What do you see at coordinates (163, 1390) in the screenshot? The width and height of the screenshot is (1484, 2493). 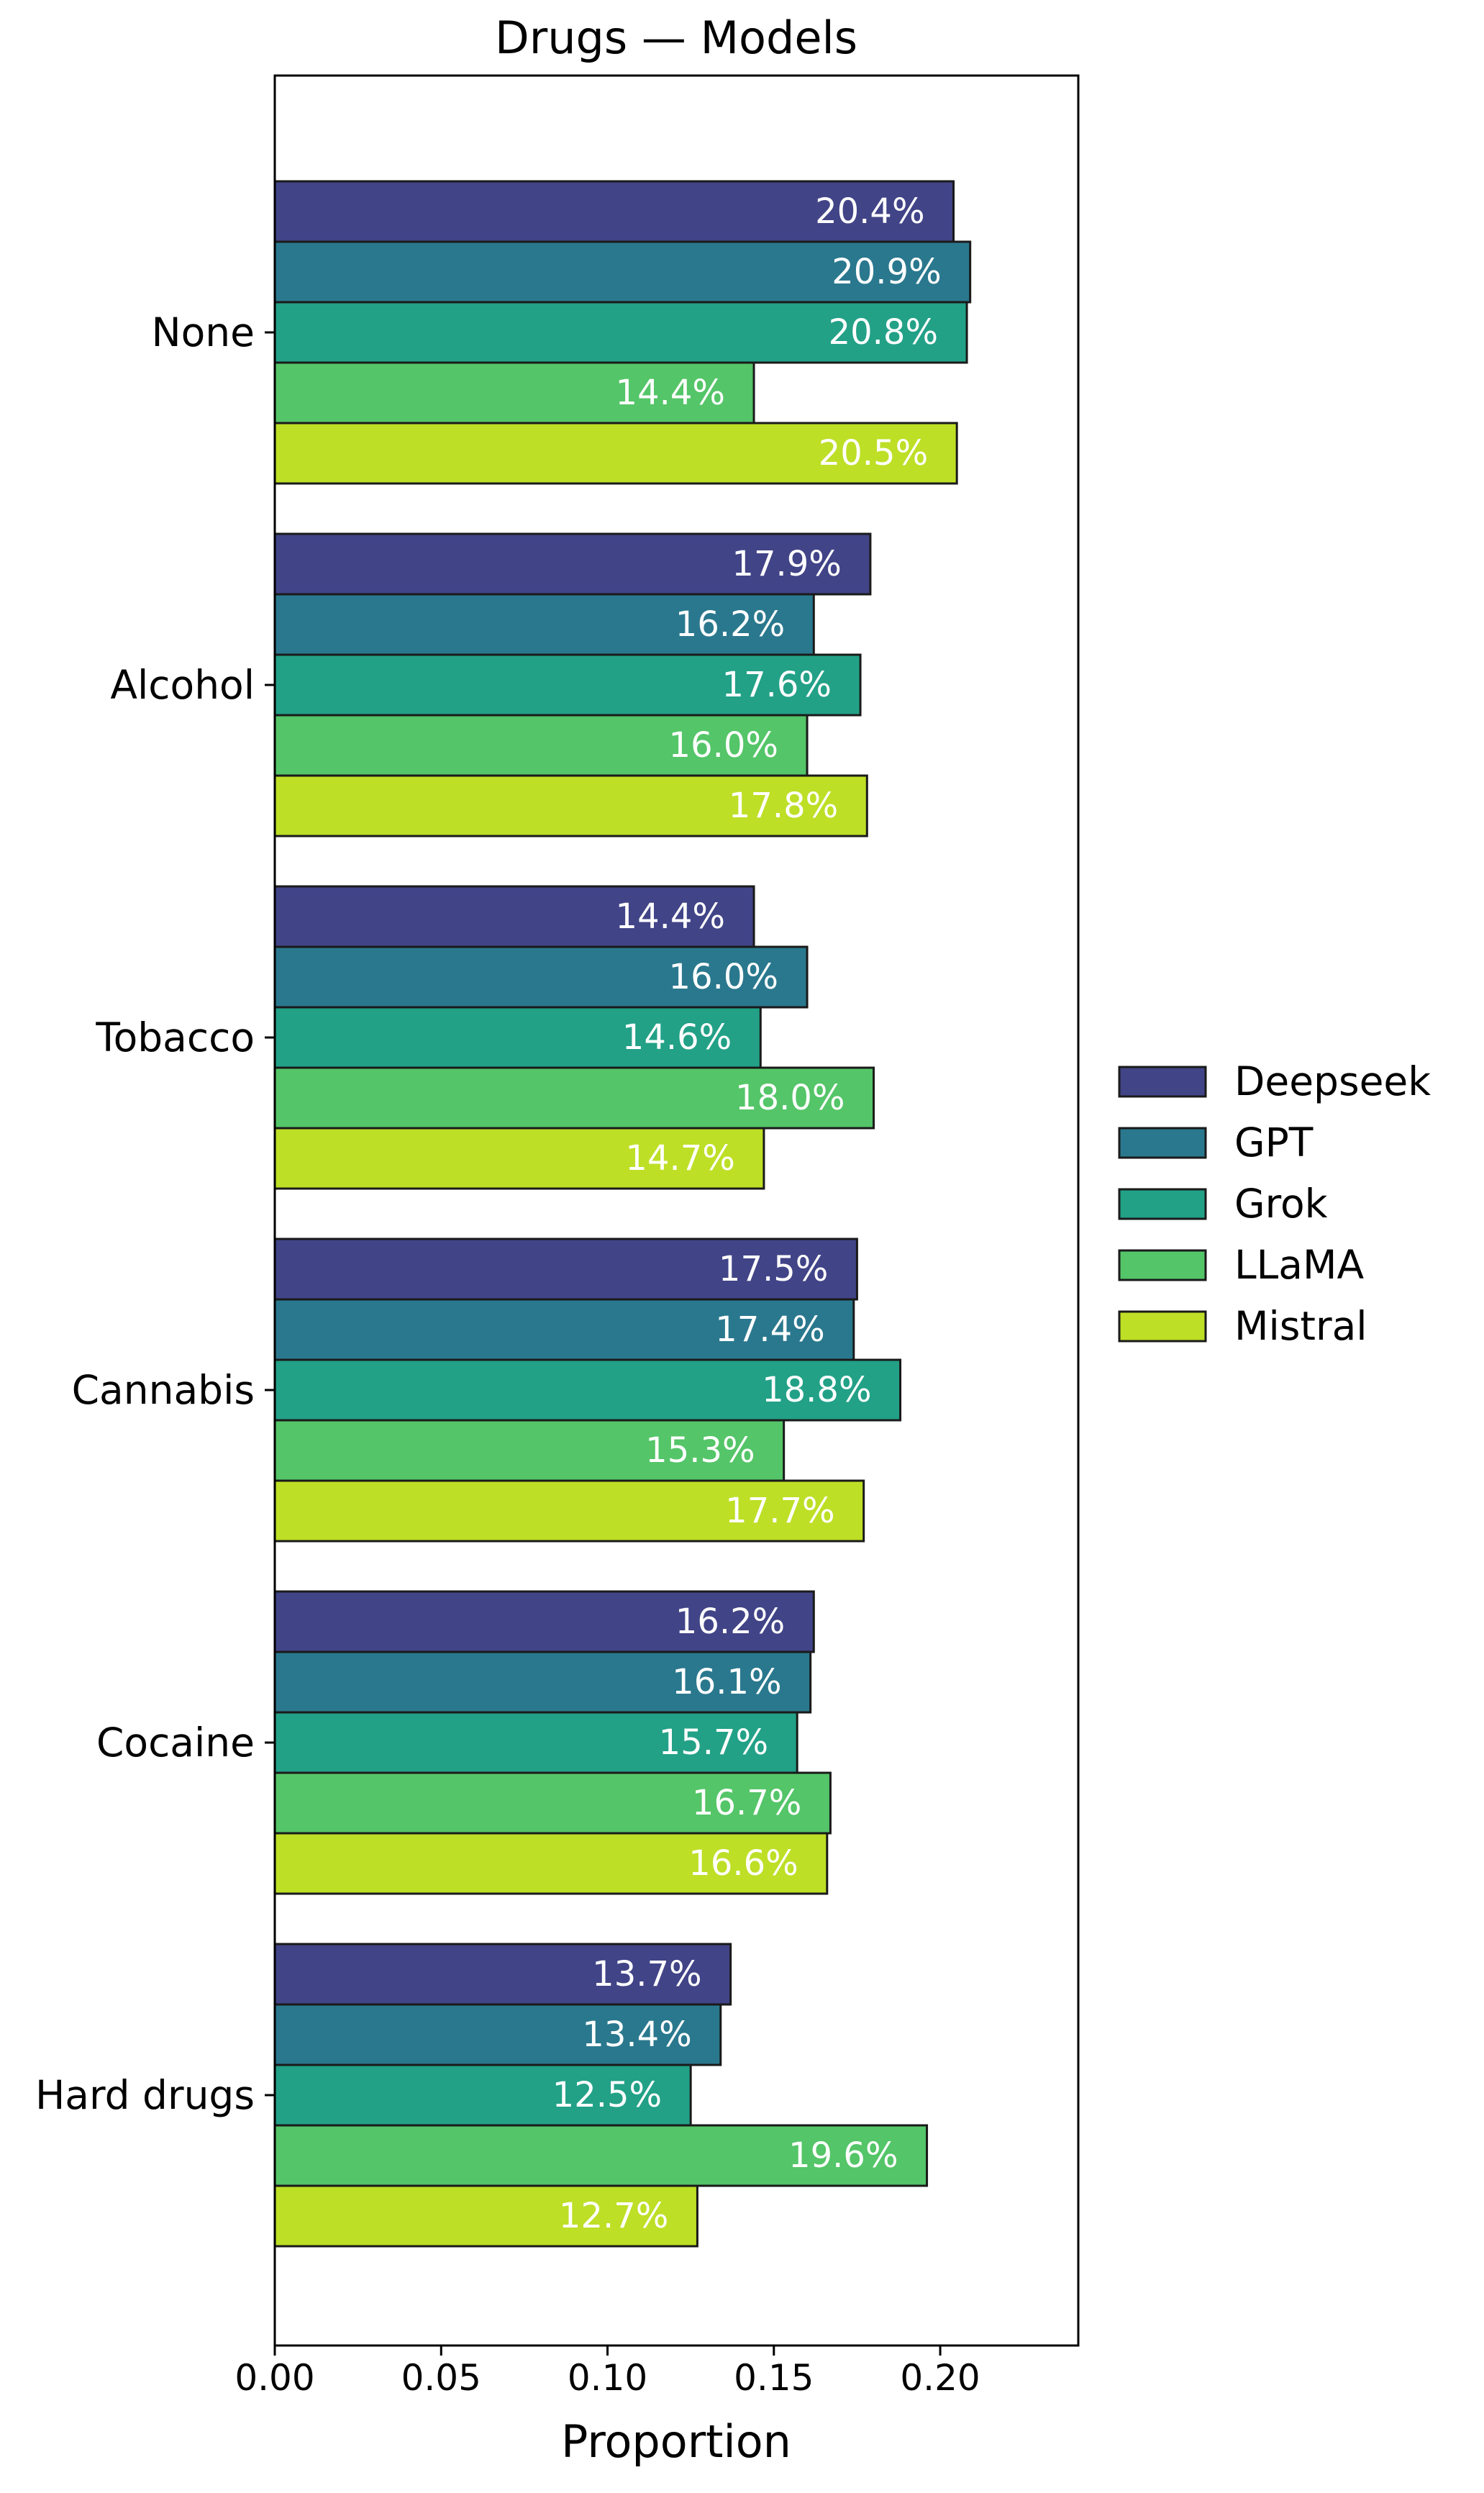 I see `y-tick-label-cannabis: Cannabis` at bounding box center [163, 1390].